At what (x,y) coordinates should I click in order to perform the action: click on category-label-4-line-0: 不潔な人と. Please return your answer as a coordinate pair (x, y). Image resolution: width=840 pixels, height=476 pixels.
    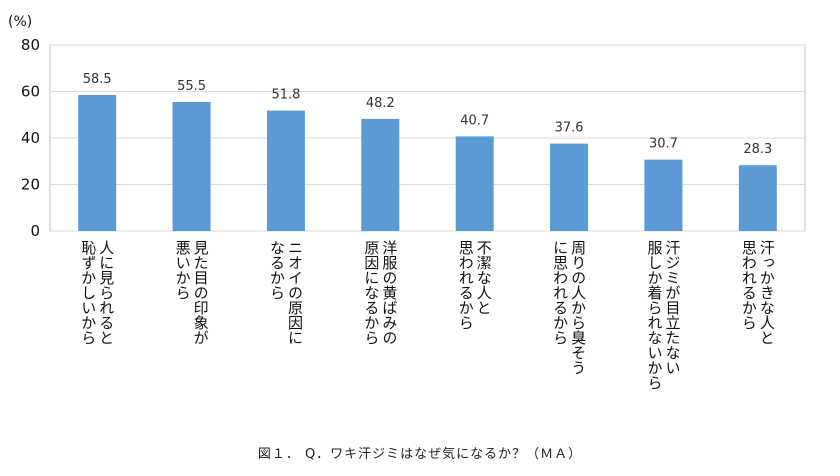
    Looking at the image, I should click on (484, 277).